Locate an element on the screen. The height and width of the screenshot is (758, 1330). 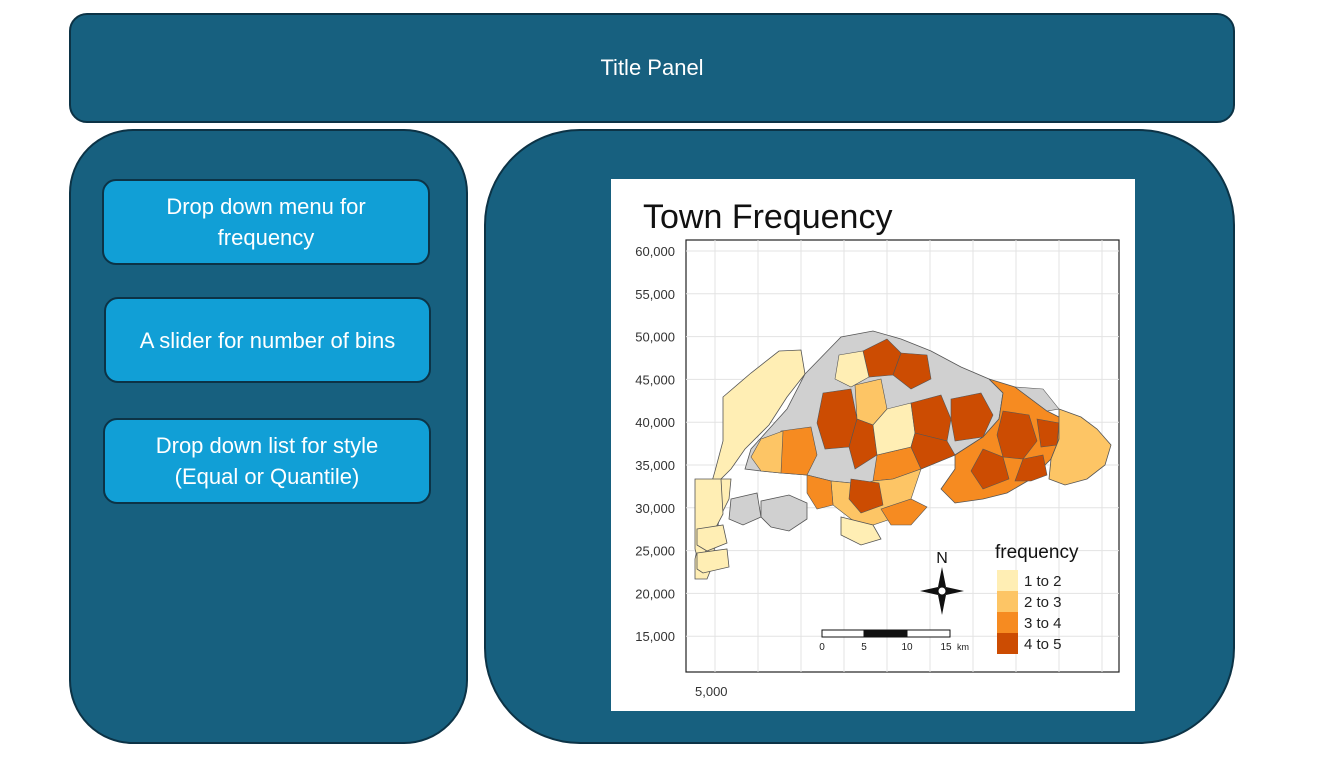
bins-slider: A slider for number of bins is located at coordinates (267, 340).